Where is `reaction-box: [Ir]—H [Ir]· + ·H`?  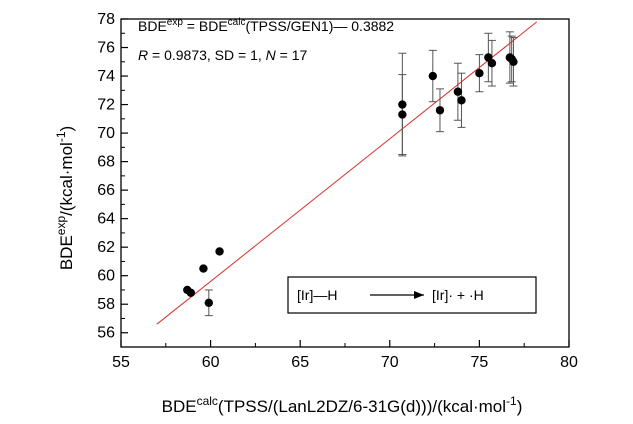 reaction-box: [Ir]—H [Ir]· + ·H is located at coordinates (412, 295).